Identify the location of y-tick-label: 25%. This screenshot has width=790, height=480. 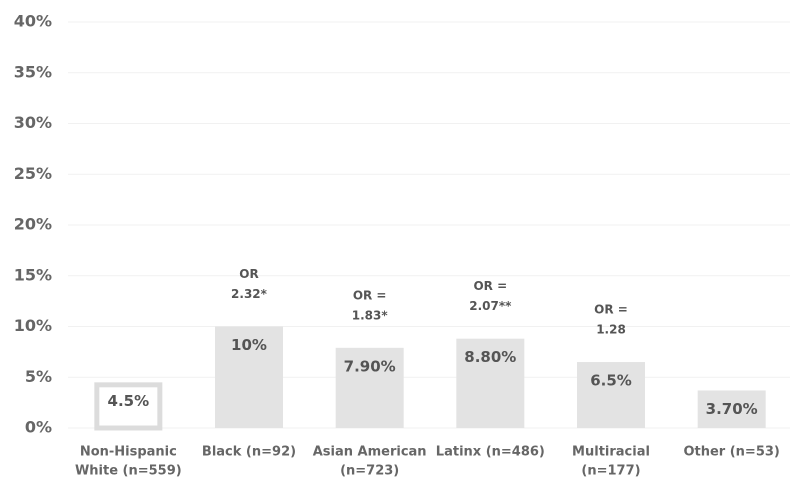
(33, 173).